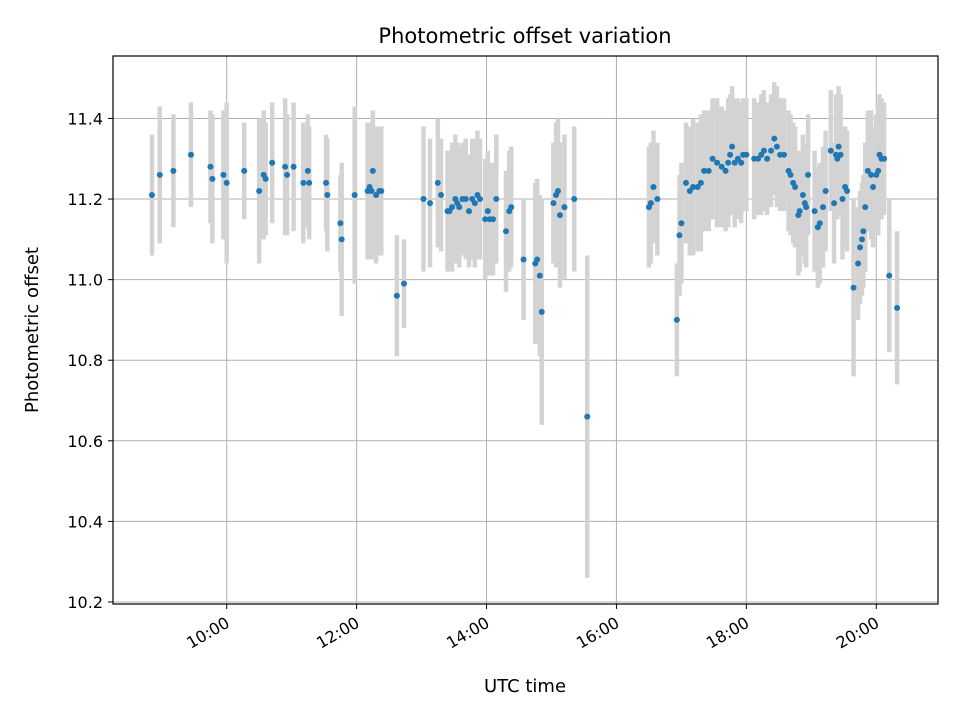 This screenshot has width=960, height=720. I want to click on y-axis-ticks: 10.2 10.4 10.6 10.8 11.0 11.2 11.4, so click(90, 360).